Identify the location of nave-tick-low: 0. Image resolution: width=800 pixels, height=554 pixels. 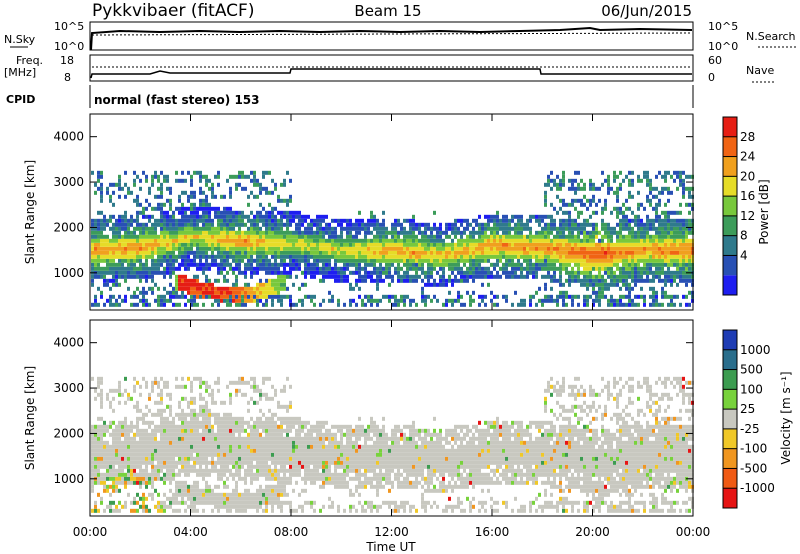
(711, 77).